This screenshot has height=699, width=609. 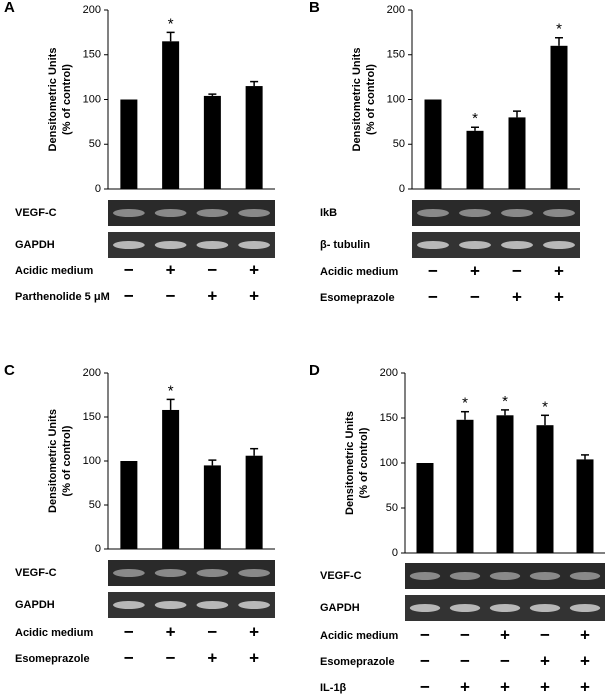 I want to click on y-tick-label: 150, so click(x=396, y=55).